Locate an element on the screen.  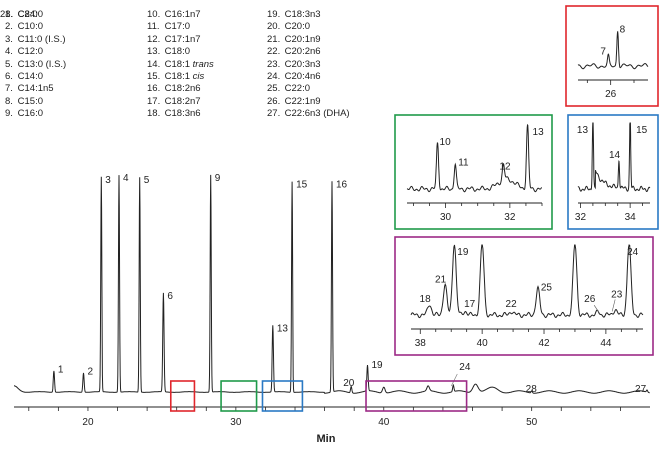
legend-name: C20:4n6 is located at coordinates (301, 76).